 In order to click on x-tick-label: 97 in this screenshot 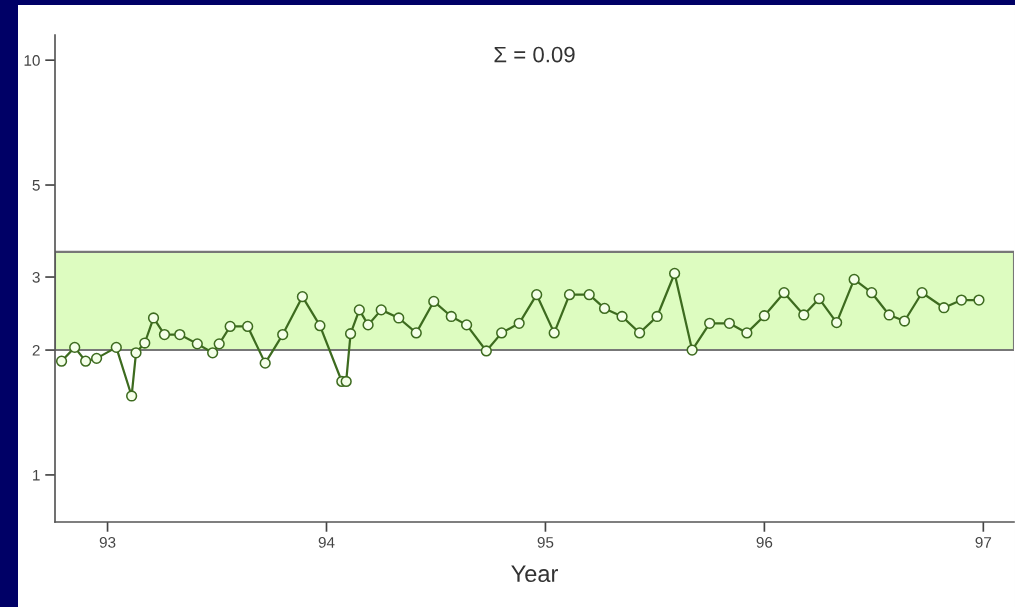, I will do `click(983, 542)`.